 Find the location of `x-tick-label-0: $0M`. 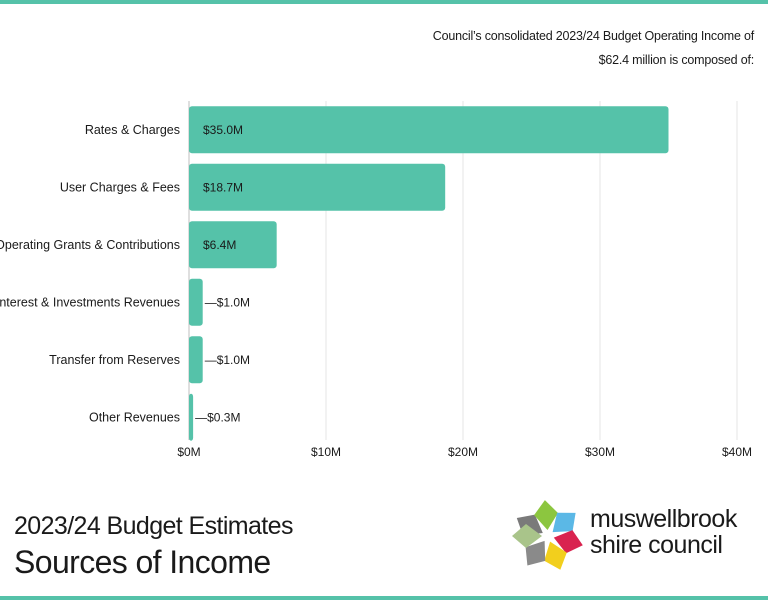

x-tick-label-0: $0M is located at coordinates (188, 452).